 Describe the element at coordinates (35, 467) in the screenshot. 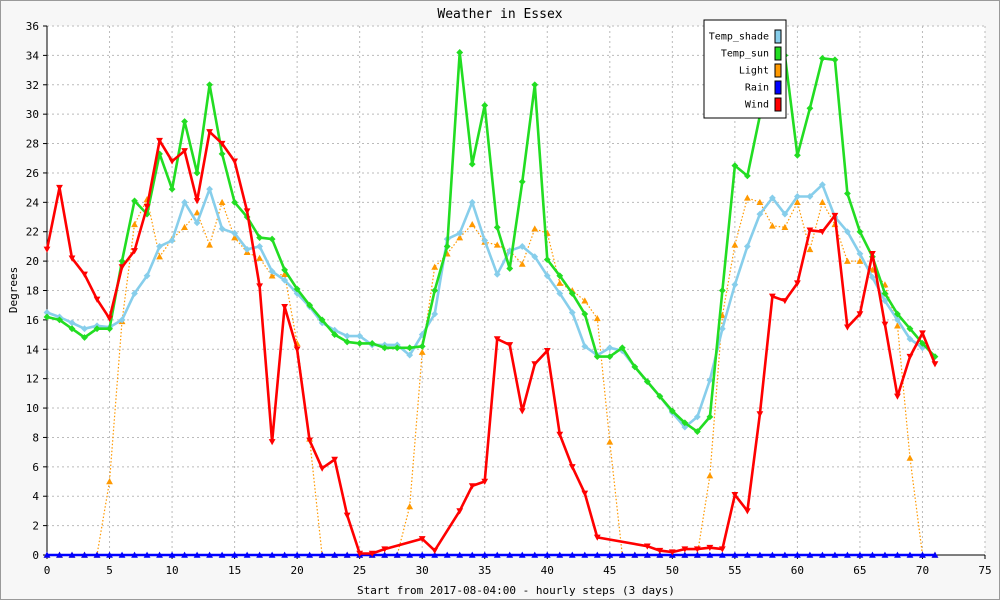

I see `y-tick-label: 6` at that location.